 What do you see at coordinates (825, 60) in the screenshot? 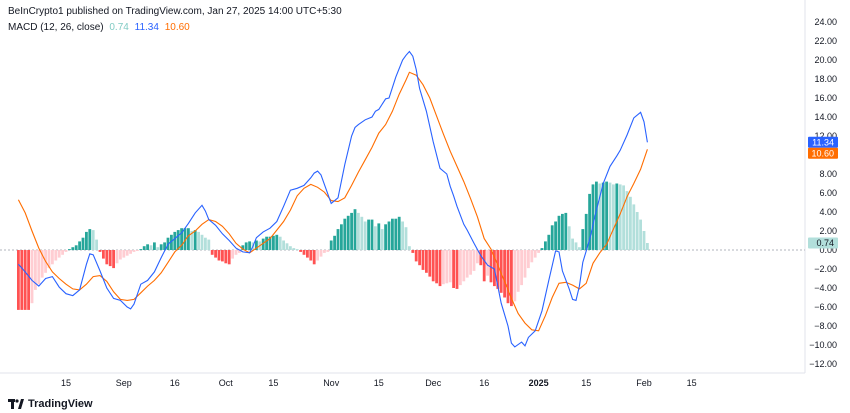
I see `y-tick-label: 20.00` at bounding box center [825, 60].